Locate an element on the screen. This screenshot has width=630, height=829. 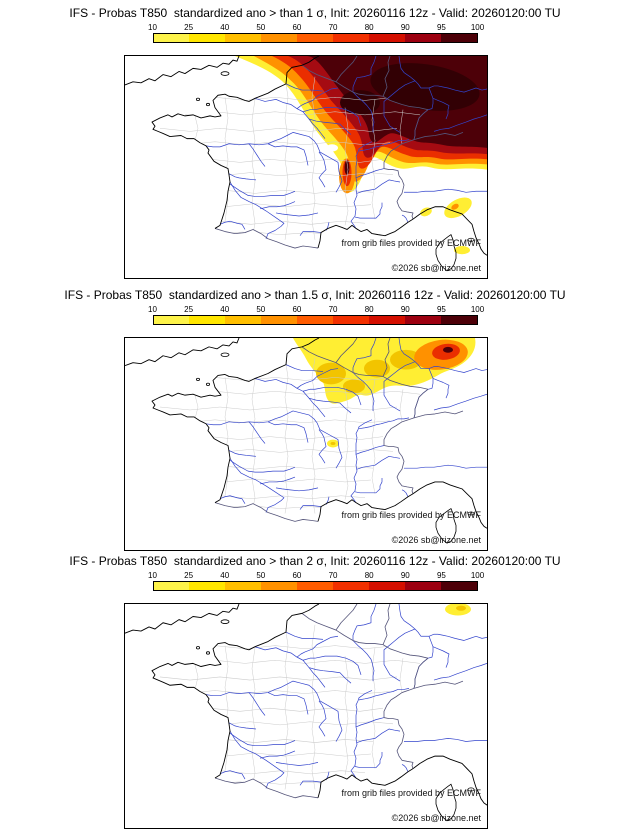
france-map-svg is located at coordinates (306, 444).